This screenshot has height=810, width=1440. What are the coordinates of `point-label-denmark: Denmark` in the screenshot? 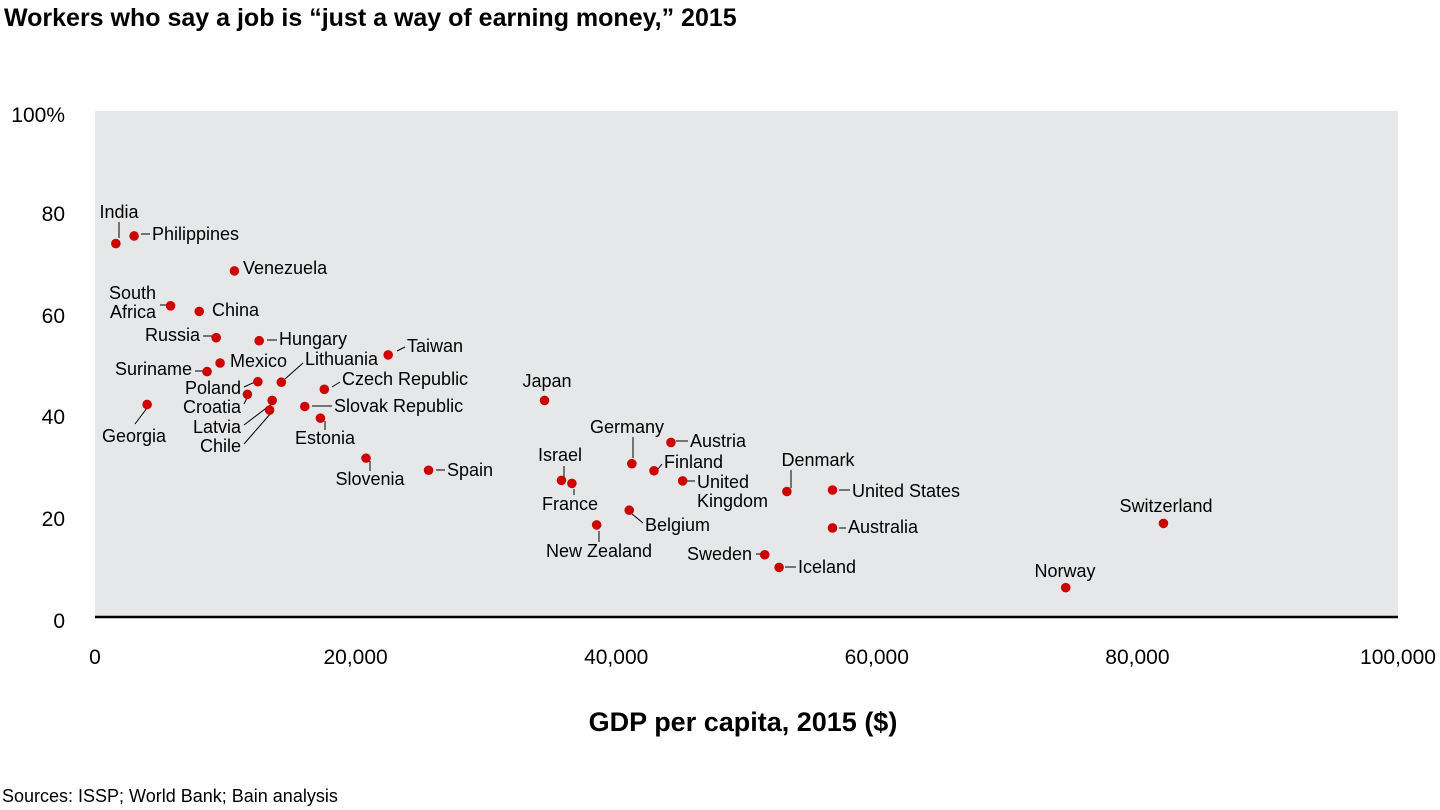 It's located at (818, 460).